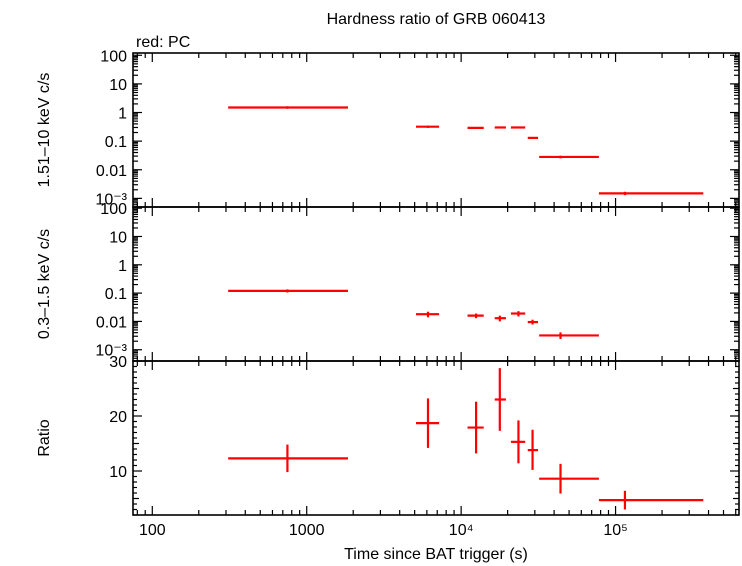 The width and height of the screenshot is (742, 566). I want to click on y-tick-label: 20, so click(118, 417).